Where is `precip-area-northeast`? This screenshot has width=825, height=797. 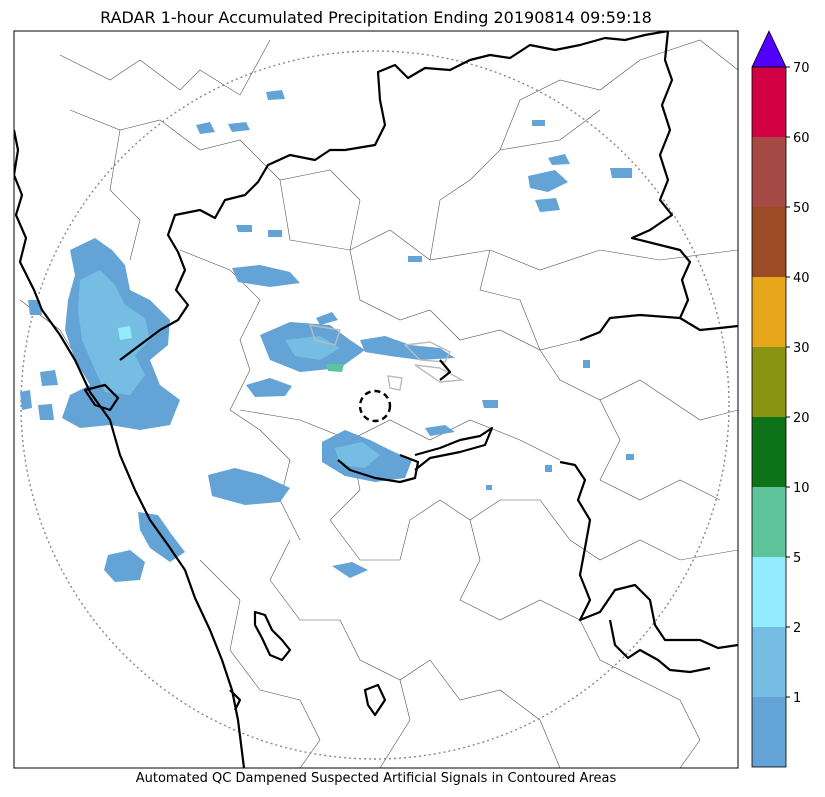 precip-area-northeast is located at coordinates (580, 190).